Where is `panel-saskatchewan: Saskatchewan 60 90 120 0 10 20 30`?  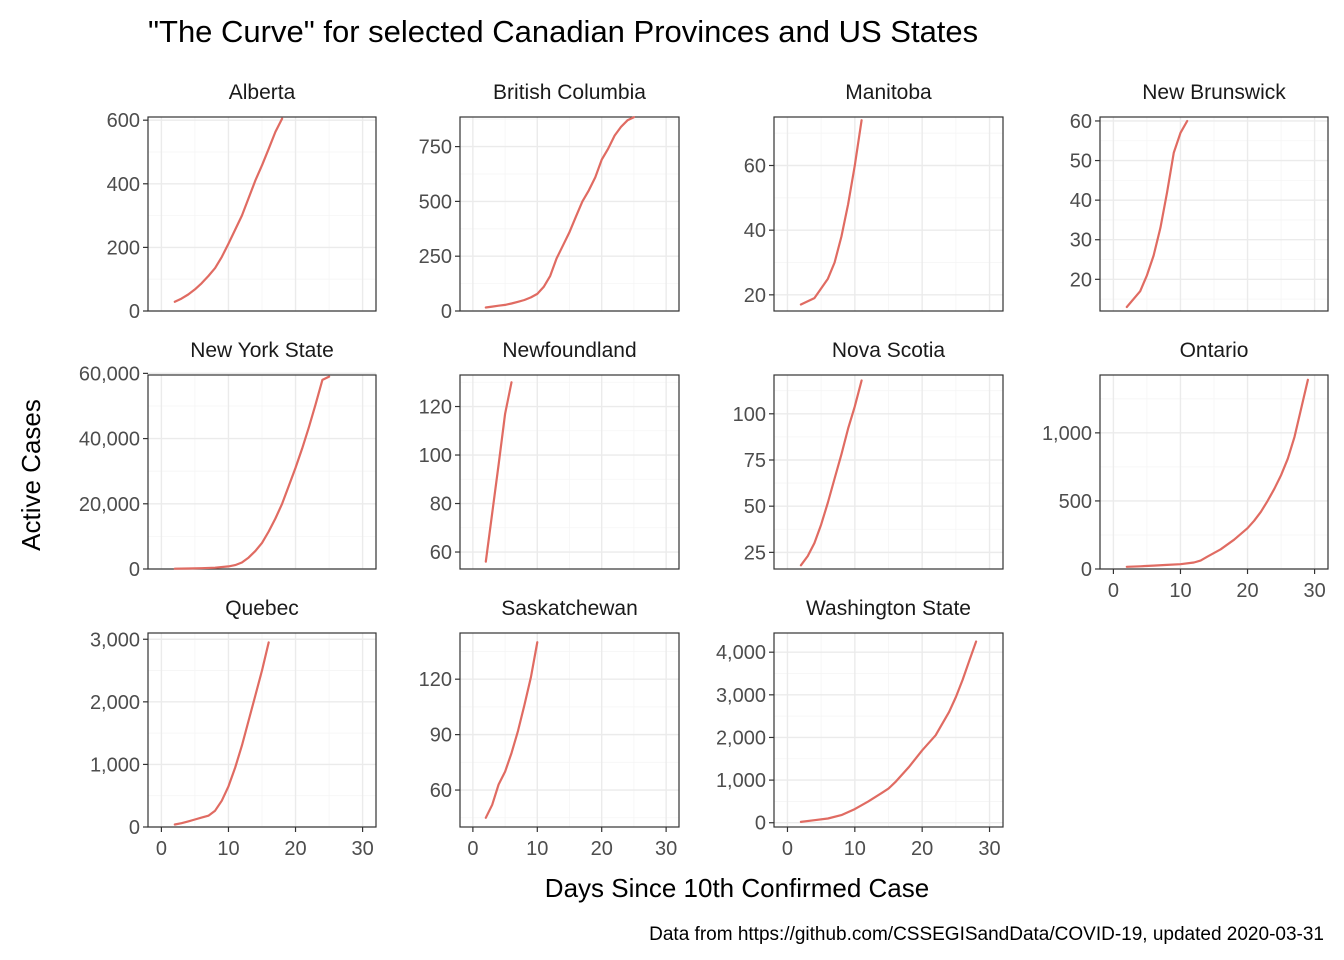
panel-saskatchewan: Saskatchewan 60 90 120 0 10 20 30 is located at coordinates (549, 728).